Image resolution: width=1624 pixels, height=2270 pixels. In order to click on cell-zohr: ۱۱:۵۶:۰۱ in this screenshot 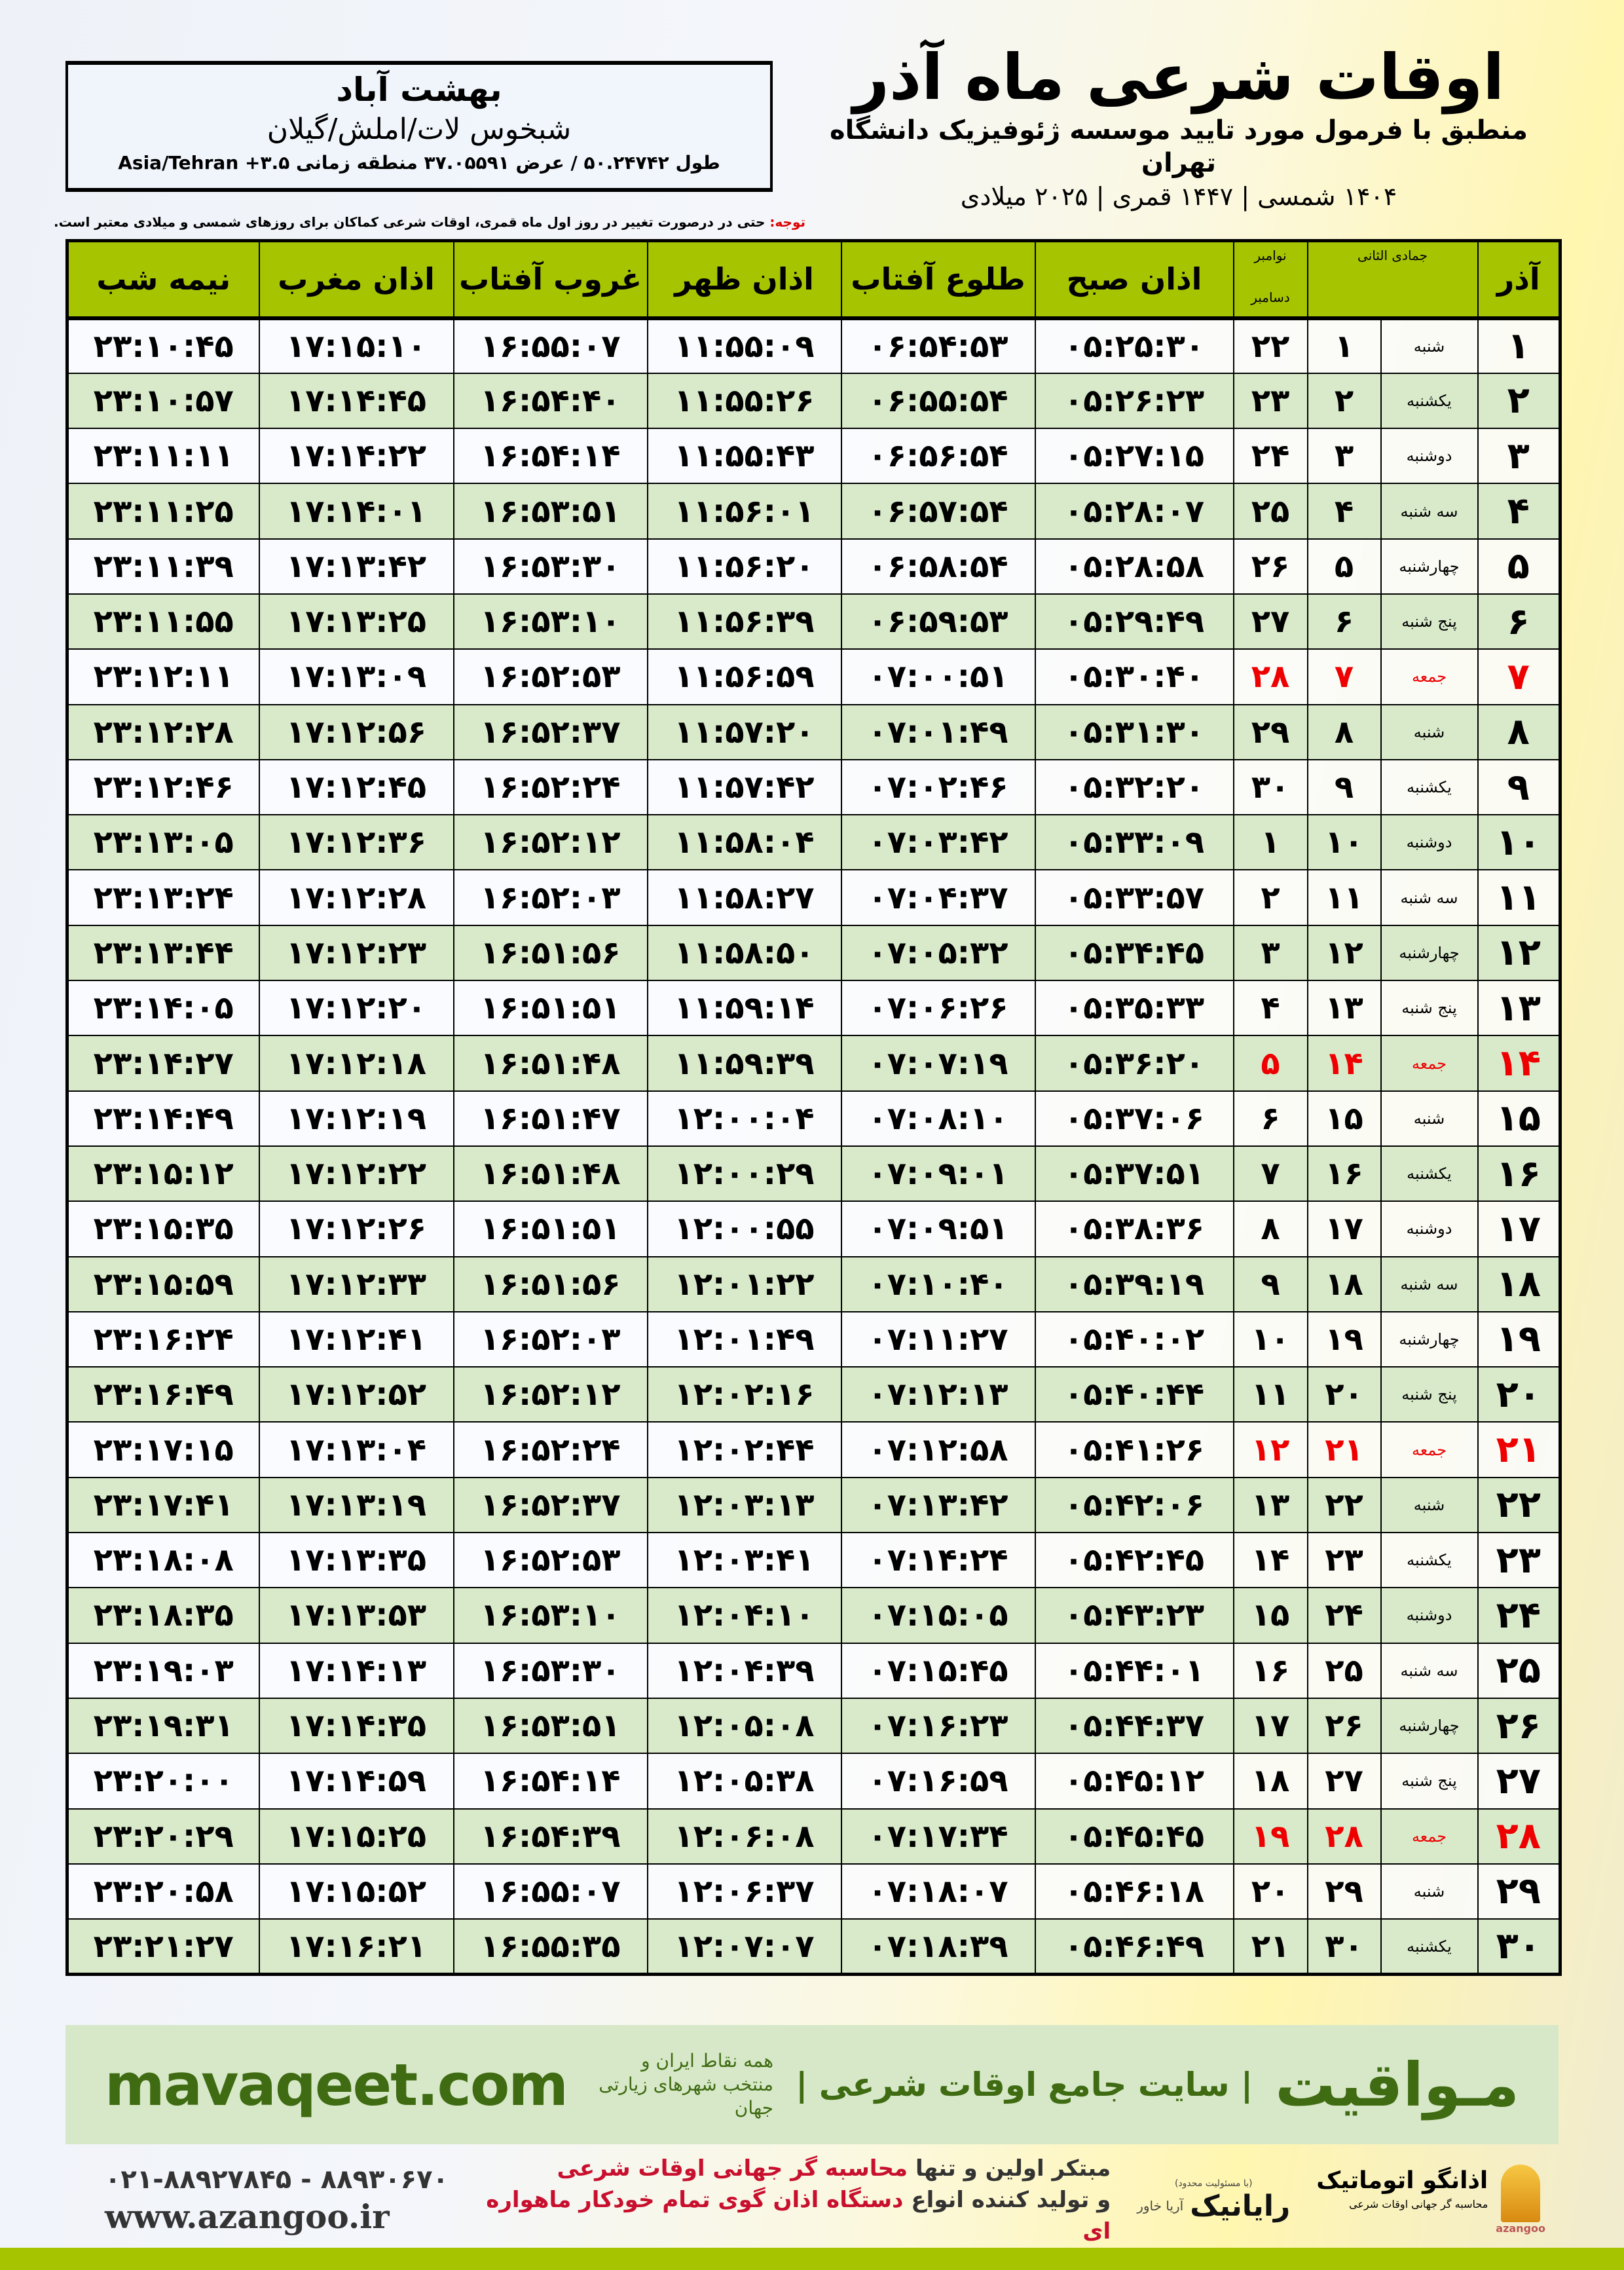, I will do `click(744, 511)`.